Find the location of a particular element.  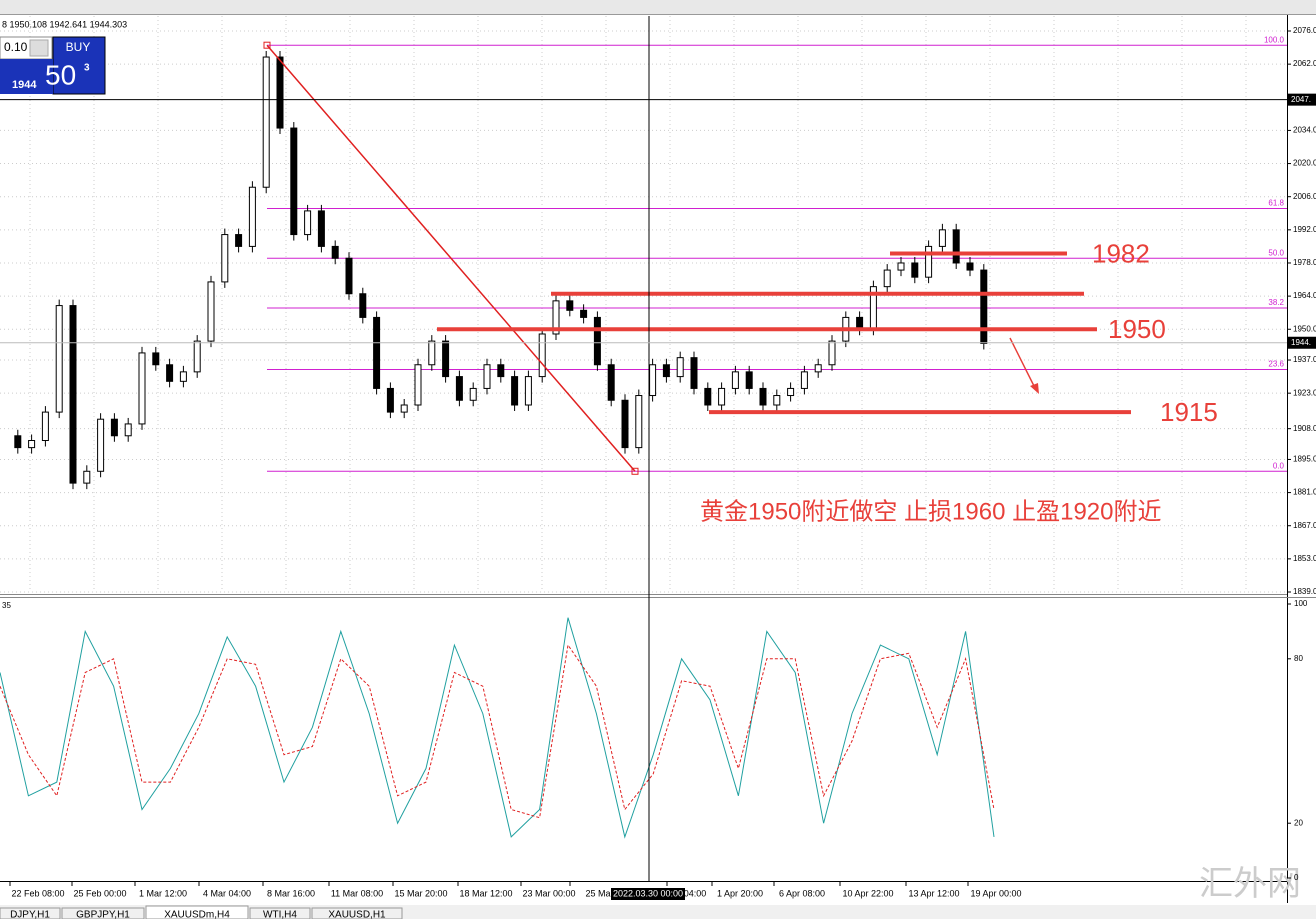

y-tick-label: 1853.0 is located at coordinates (1304, 558).